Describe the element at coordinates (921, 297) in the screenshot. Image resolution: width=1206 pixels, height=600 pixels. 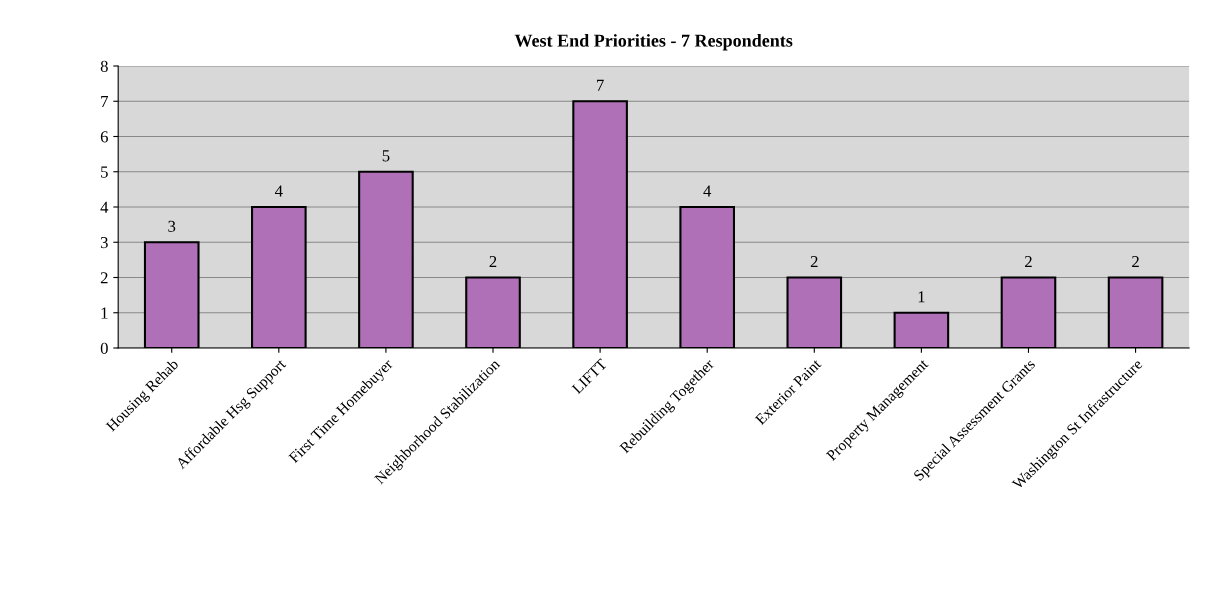
I see `data-label: 1` at that location.